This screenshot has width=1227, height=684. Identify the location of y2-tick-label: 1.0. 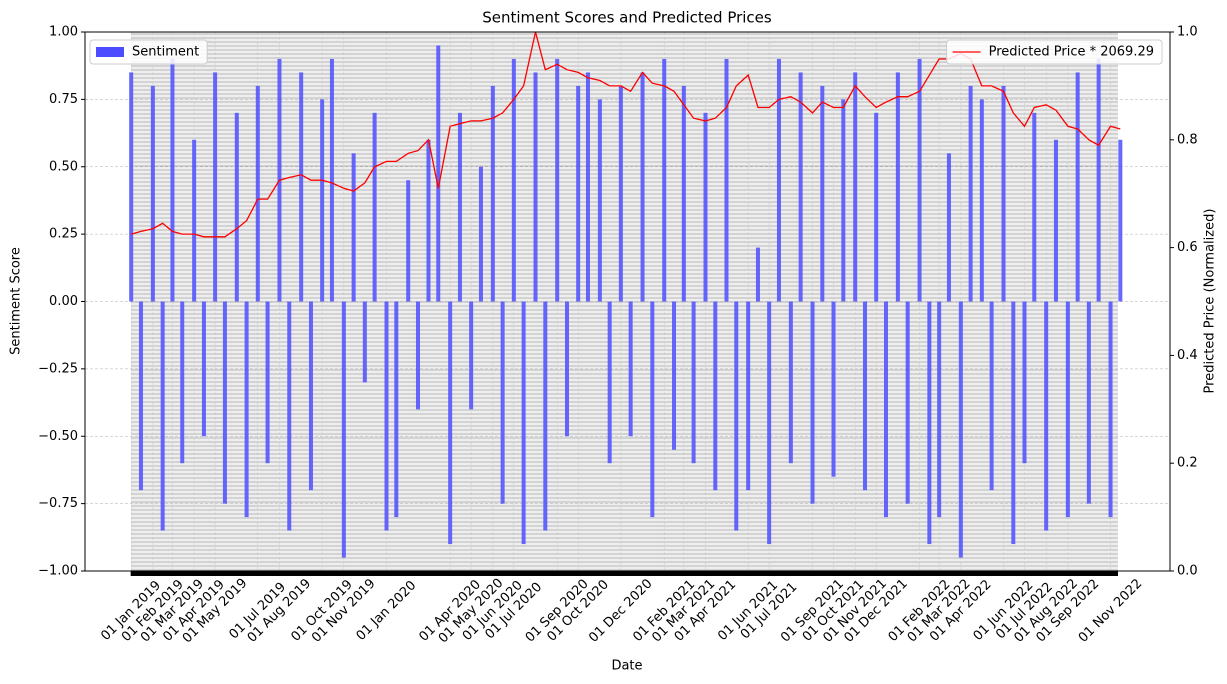
(1187, 32).